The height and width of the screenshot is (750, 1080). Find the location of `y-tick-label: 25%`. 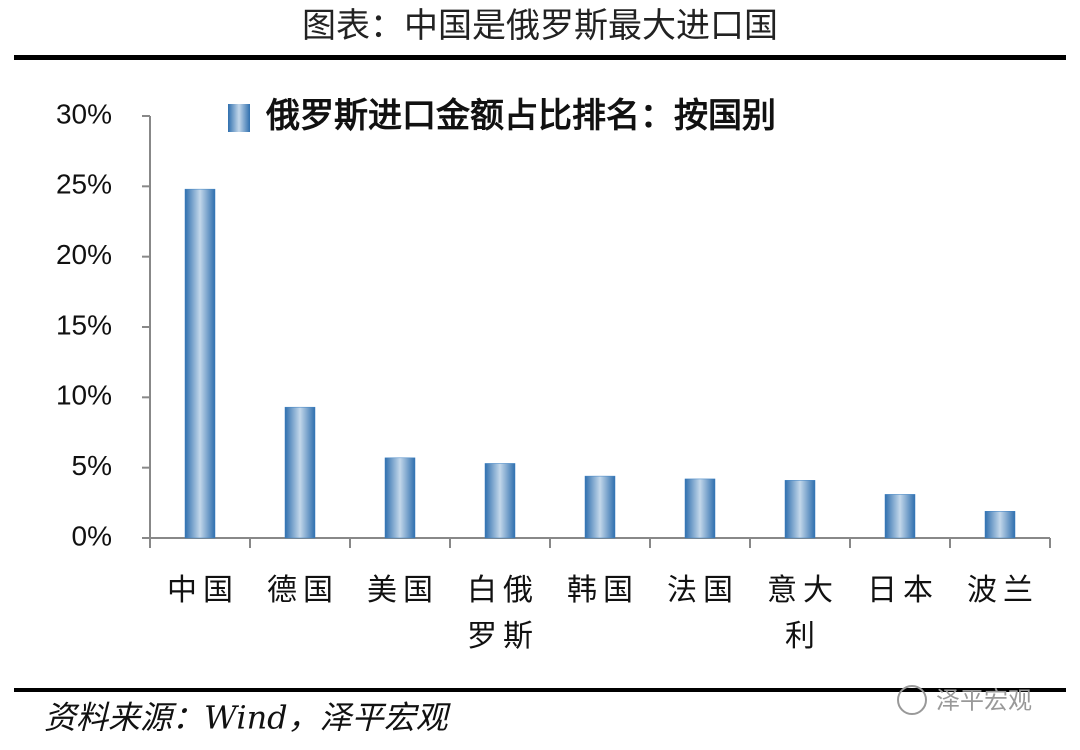

y-tick-label: 25% is located at coordinates (84, 184).